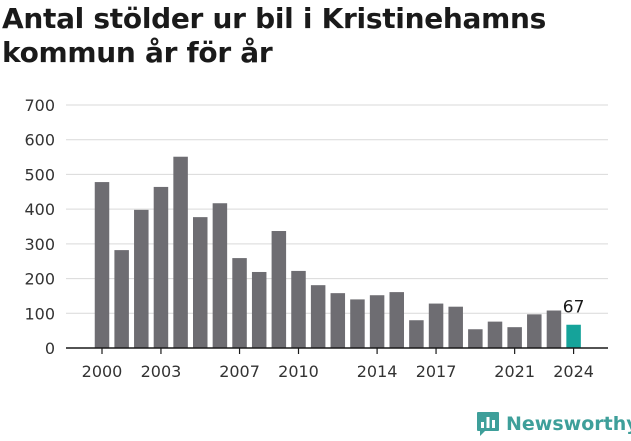 This screenshot has height=441, width=631. Describe the element at coordinates (573, 371) in the screenshot. I see `x-tick-label: 2024` at that location.